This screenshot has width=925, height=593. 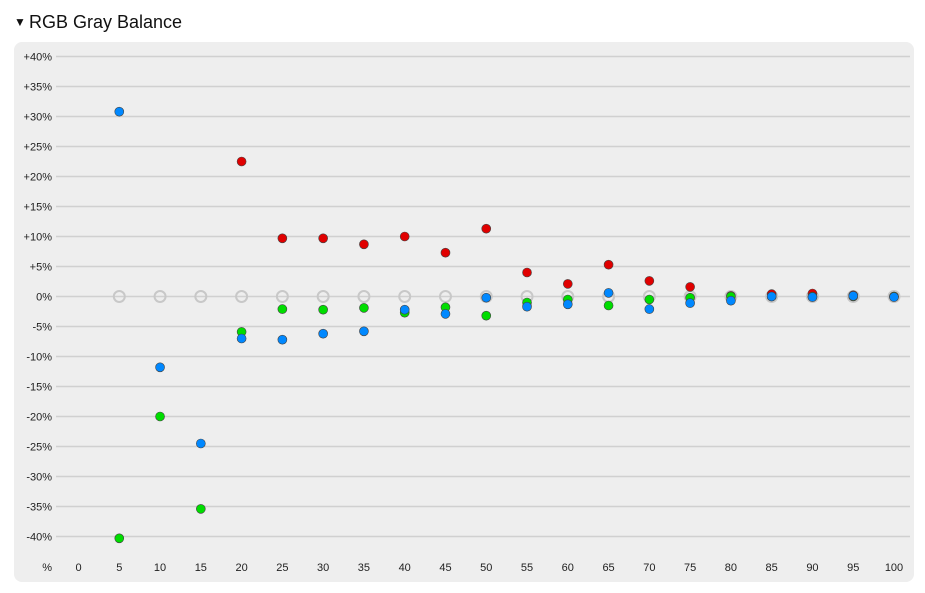 What do you see at coordinates (119, 568) in the screenshot?
I see `x-tick-label: 5` at bounding box center [119, 568].